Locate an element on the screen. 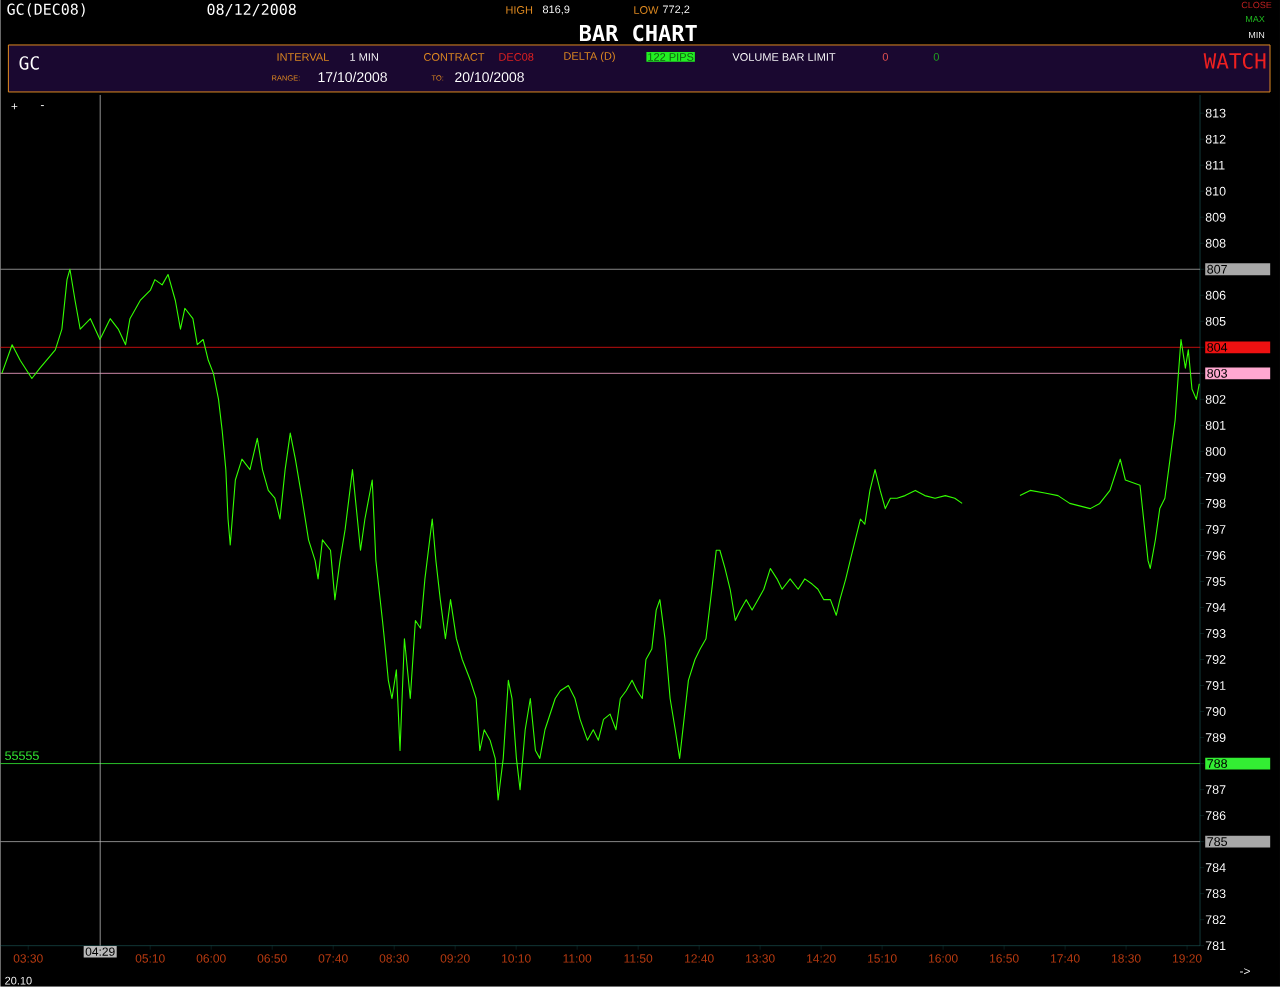  text: 772,2 is located at coordinates (676, 10).